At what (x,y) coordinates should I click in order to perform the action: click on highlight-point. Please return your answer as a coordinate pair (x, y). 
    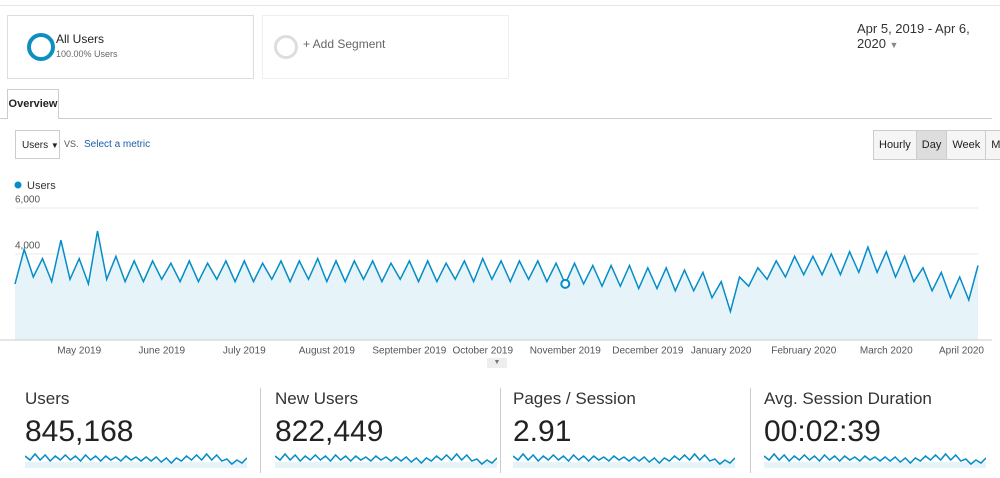
    Looking at the image, I should click on (565, 283).